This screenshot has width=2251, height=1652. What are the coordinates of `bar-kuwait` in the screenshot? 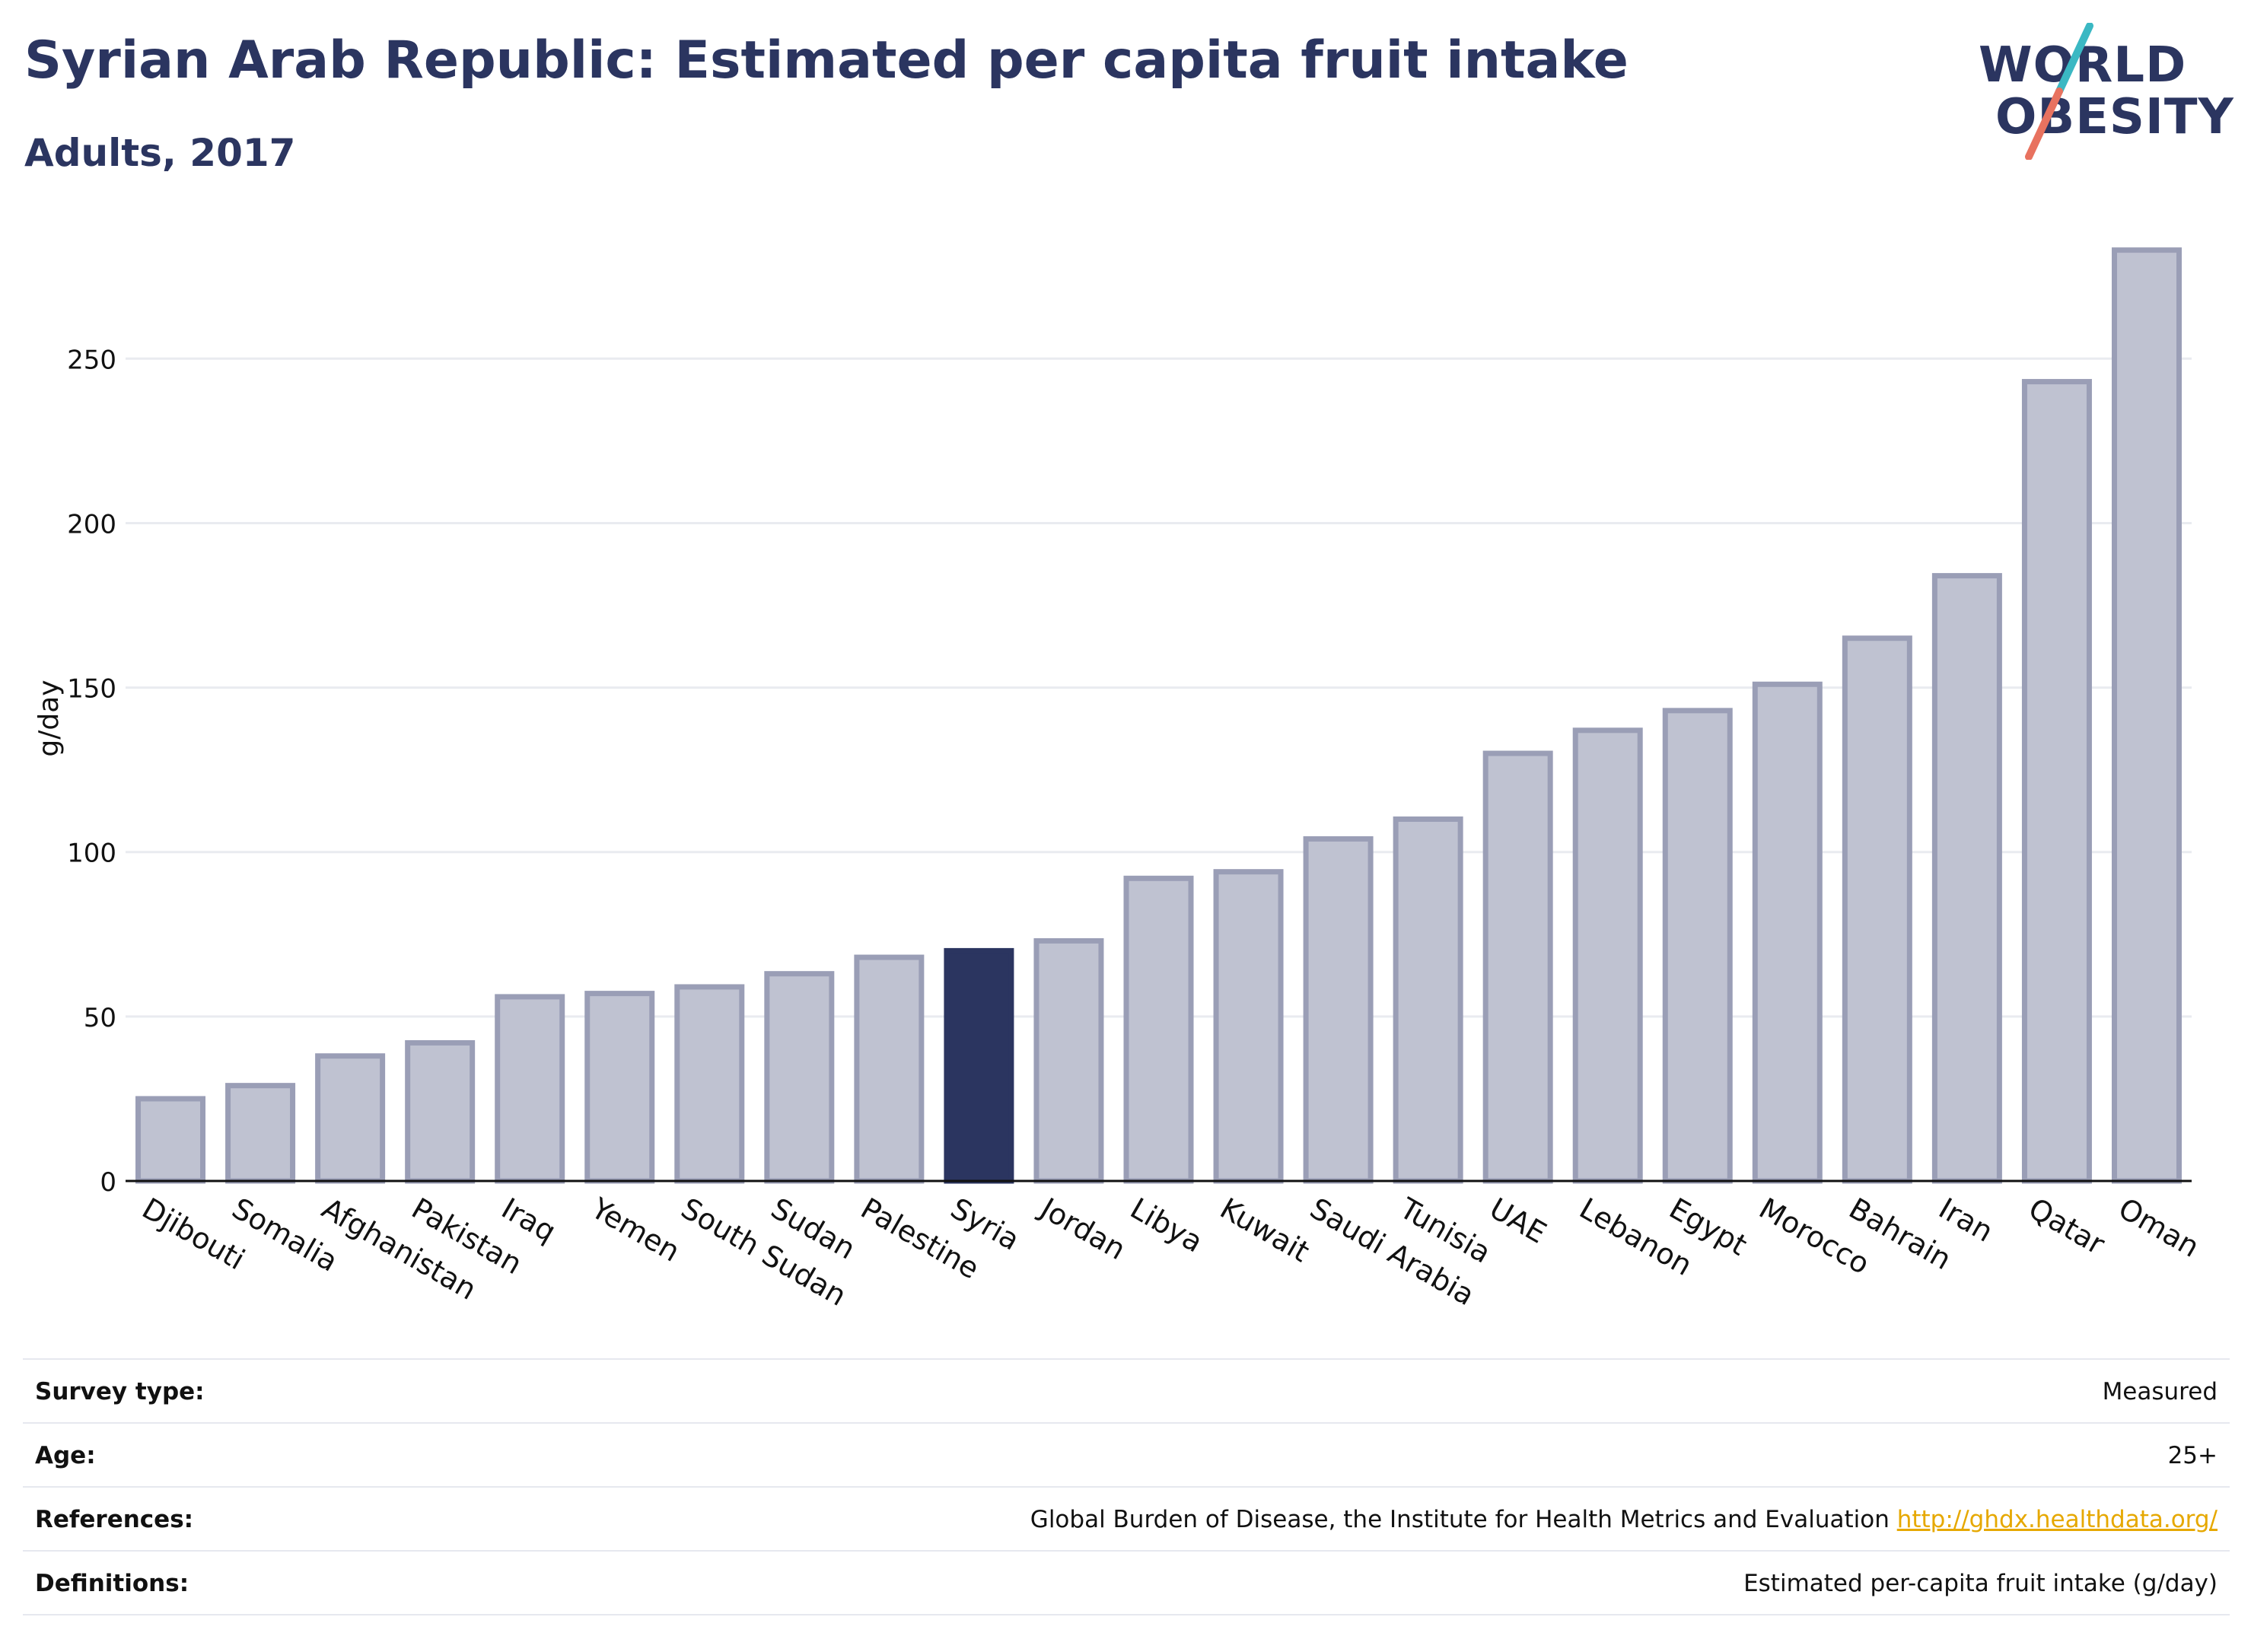 It's located at (1248, 1026).